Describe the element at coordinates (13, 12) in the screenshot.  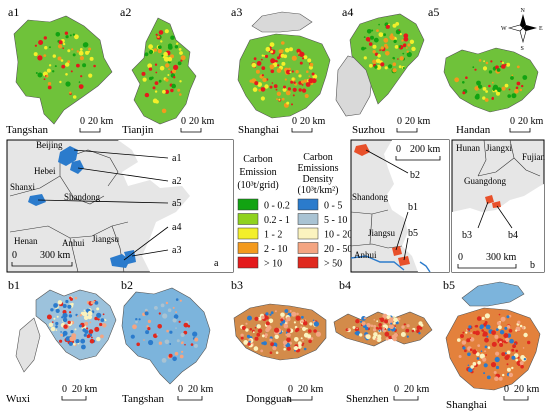
I see `panel-id-a1: a1` at that location.